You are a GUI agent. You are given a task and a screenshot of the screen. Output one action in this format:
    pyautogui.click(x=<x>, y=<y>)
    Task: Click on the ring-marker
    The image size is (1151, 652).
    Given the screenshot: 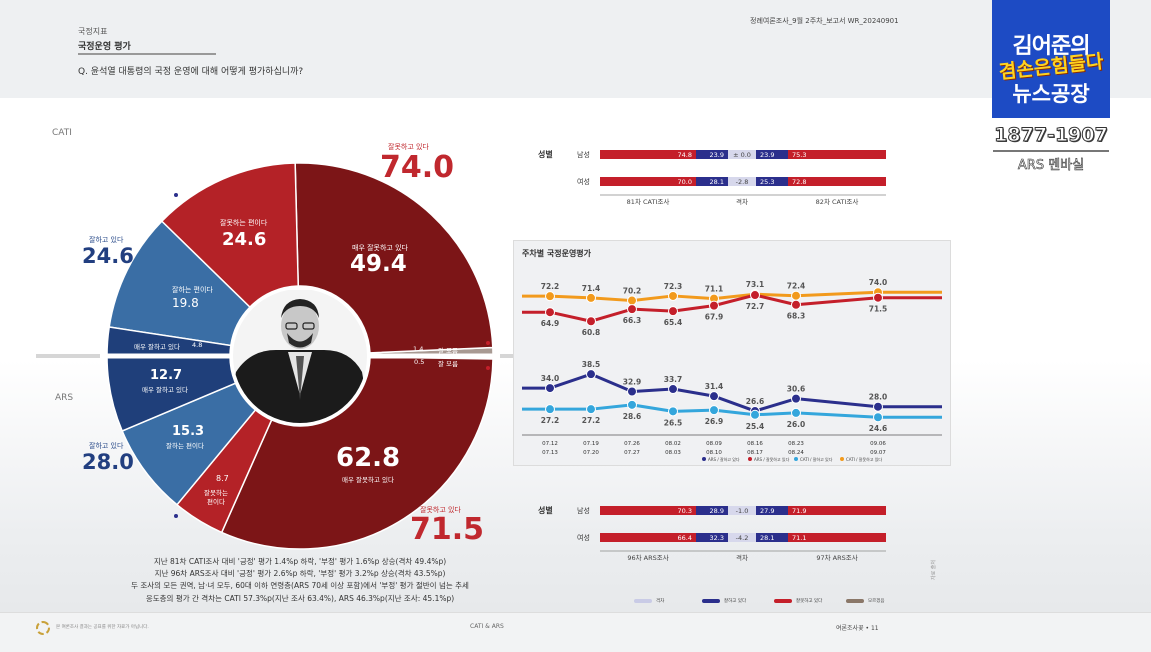 What is the action you would take?
    pyautogui.click(x=488, y=368)
    